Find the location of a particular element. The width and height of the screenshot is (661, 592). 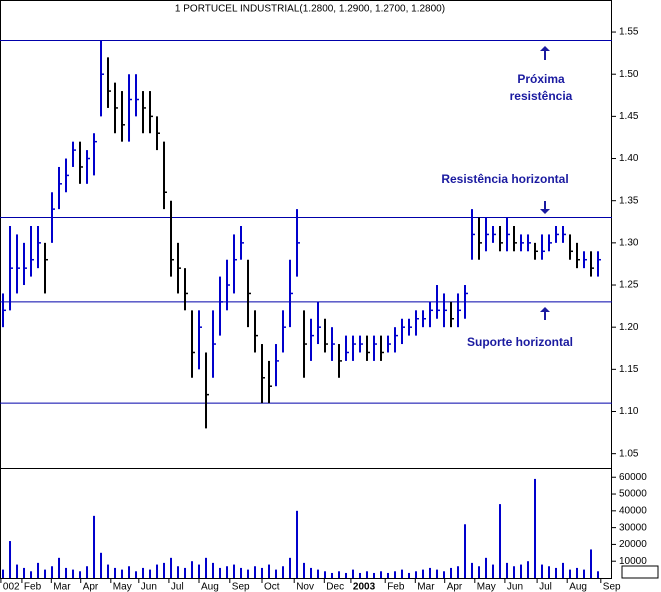

y-tick-label: 1.25 is located at coordinates (629, 285).